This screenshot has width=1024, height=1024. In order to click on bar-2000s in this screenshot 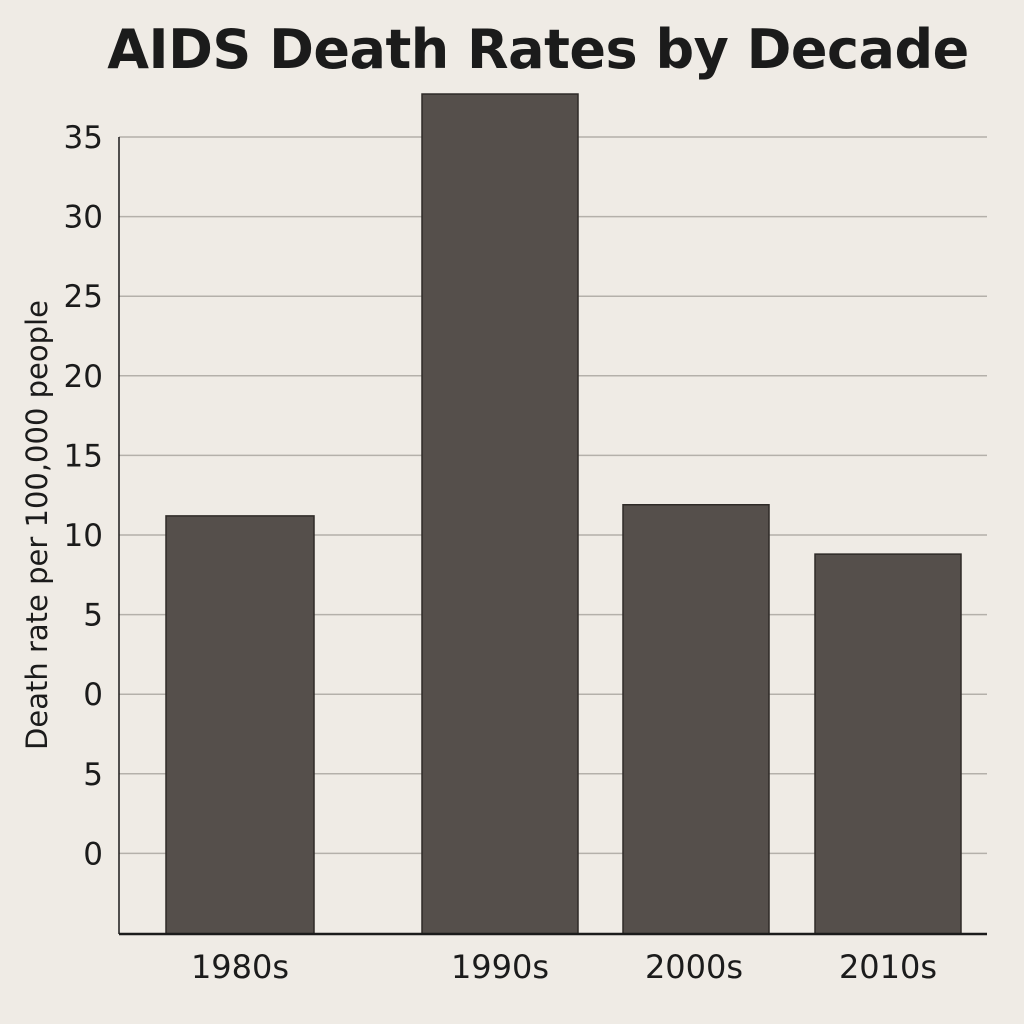, I will do `click(696, 719)`.